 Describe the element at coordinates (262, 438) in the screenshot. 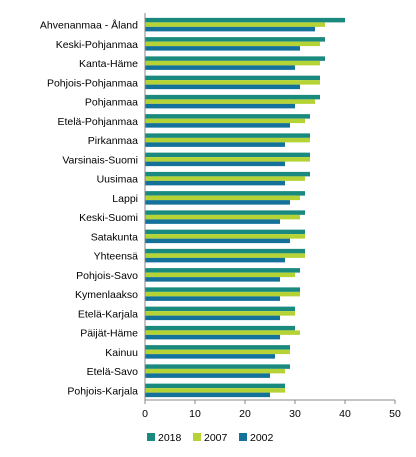

I see `legend-label-2002: 2002` at that location.